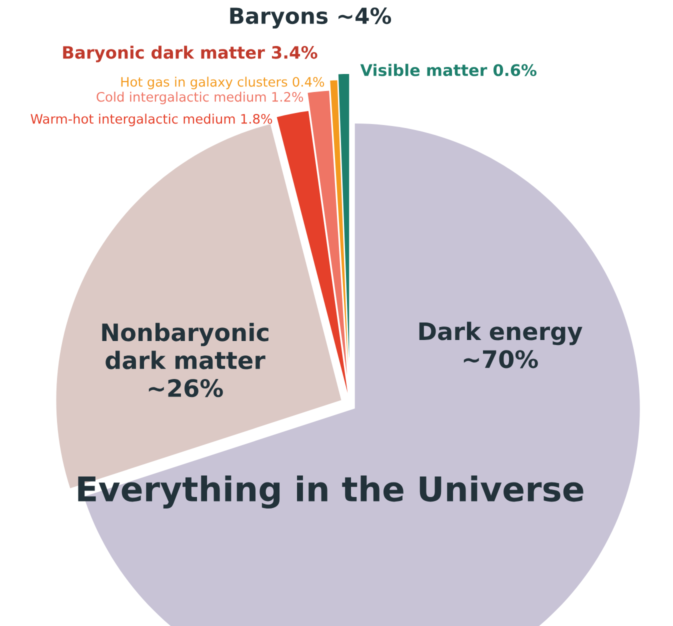 This screenshot has width=673, height=626. What do you see at coordinates (308, 81) in the screenshot?
I see `data-label: 0.4%` at bounding box center [308, 81].